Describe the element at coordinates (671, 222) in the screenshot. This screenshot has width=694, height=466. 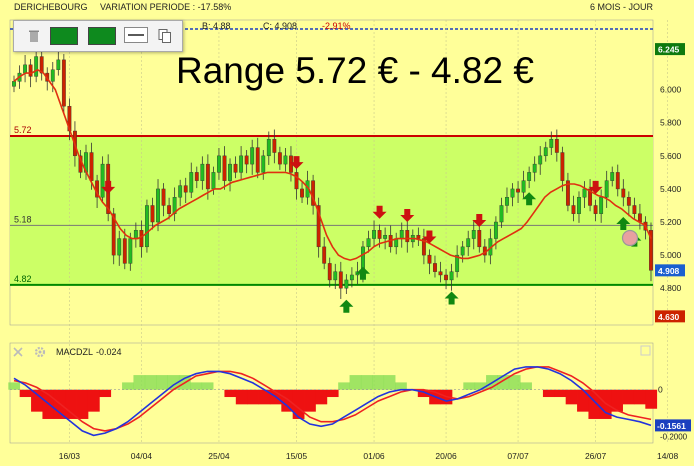
I see `y-tick-label: 5.200` at that location.